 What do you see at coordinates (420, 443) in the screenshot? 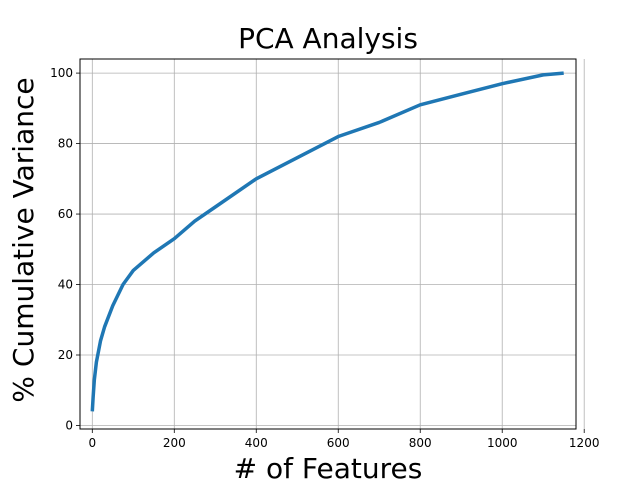
I see `x-tick-label: 800` at bounding box center [420, 443].